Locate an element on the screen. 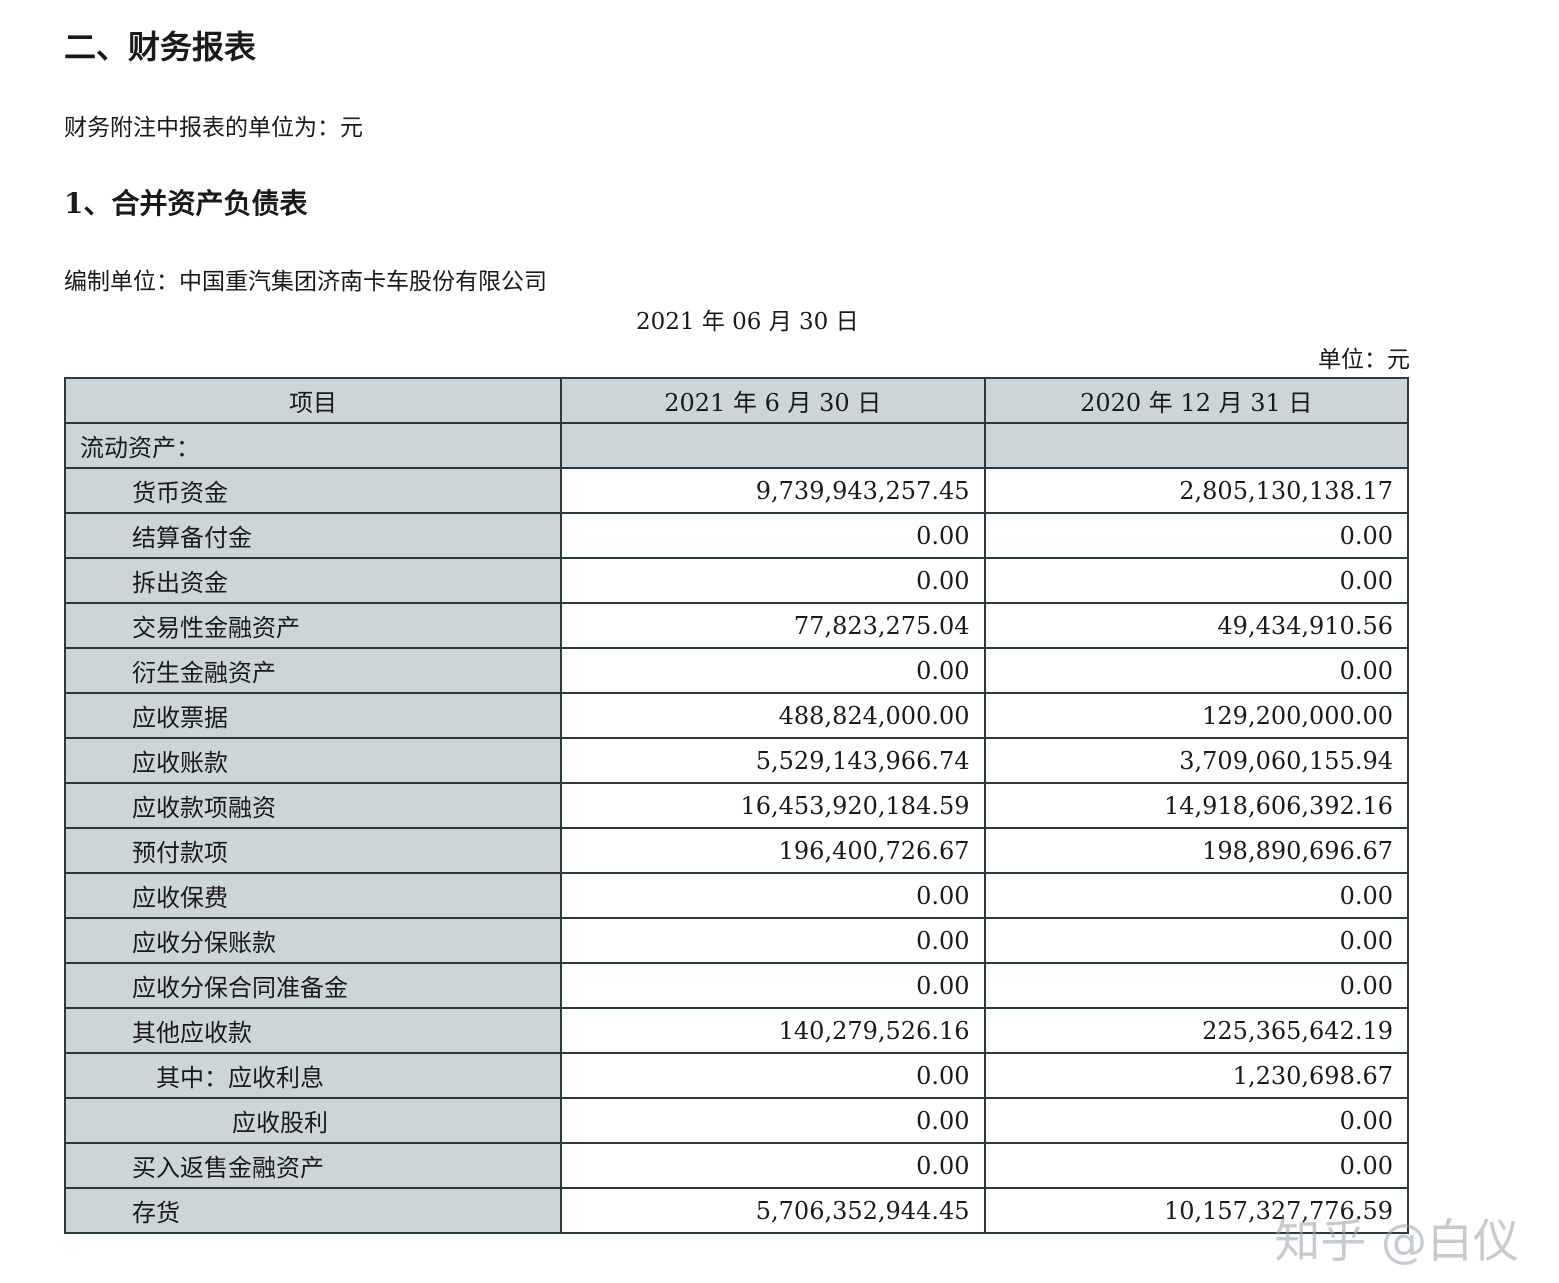 The image size is (1559, 1283). table-row: 存货 5,706,352,944.45 10,157,327,776.59 is located at coordinates (736, 1210).